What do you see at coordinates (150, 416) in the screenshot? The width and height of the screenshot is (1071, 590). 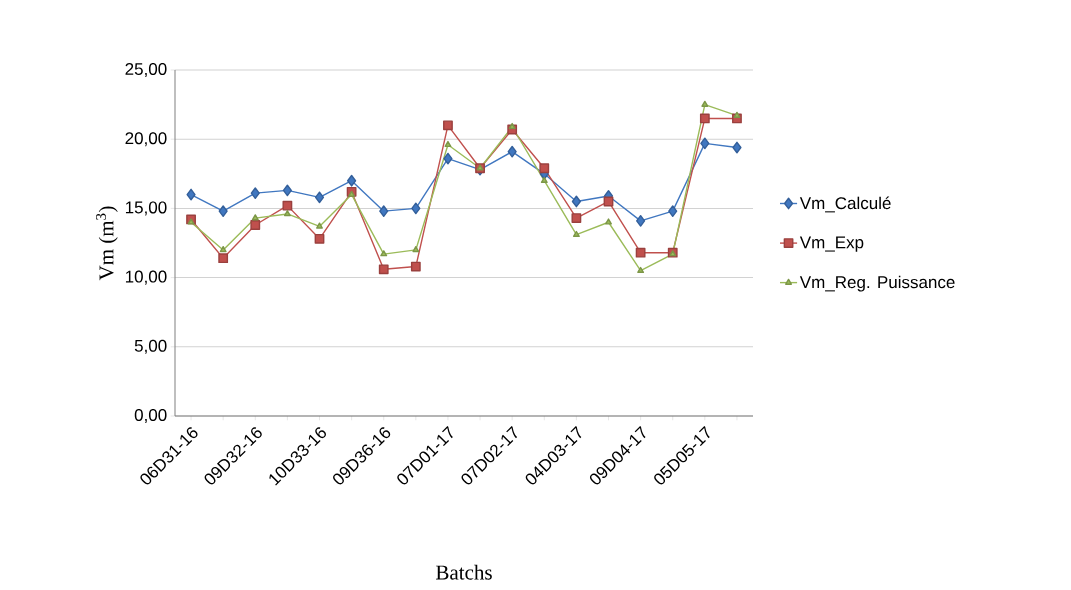 I see `y-tick-label: 0,00` at bounding box center [150, 416].